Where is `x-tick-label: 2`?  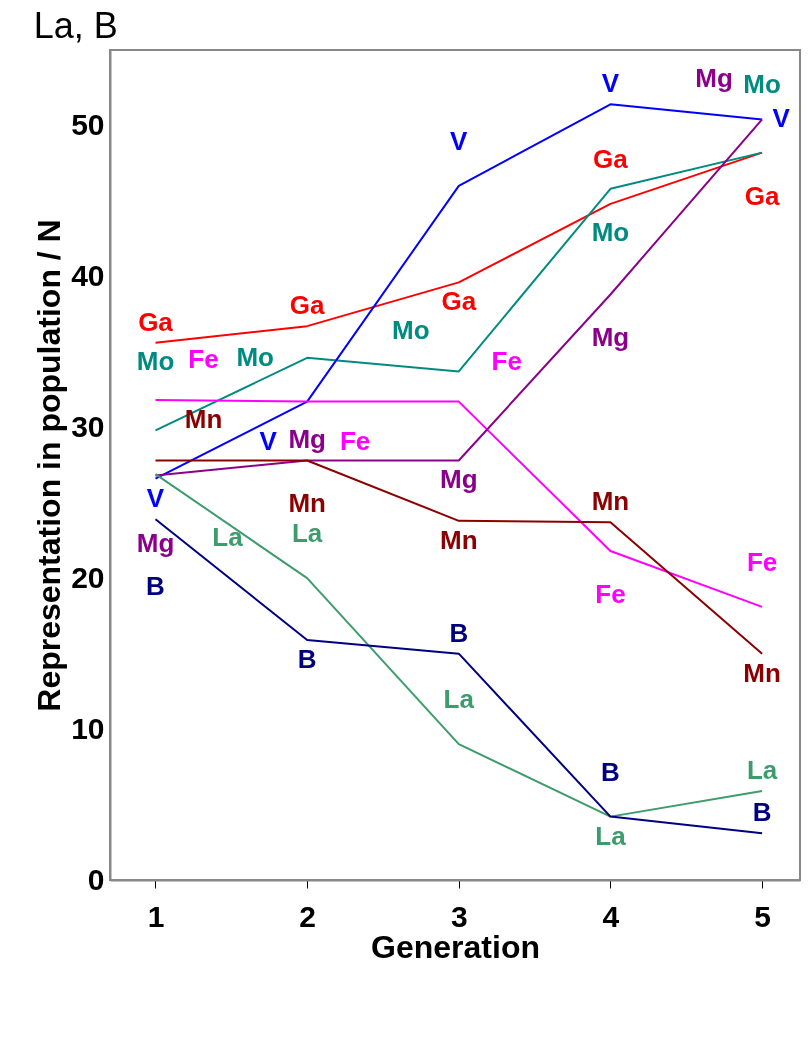
x-tick-label: 2 is located at coordinates (307, 916).